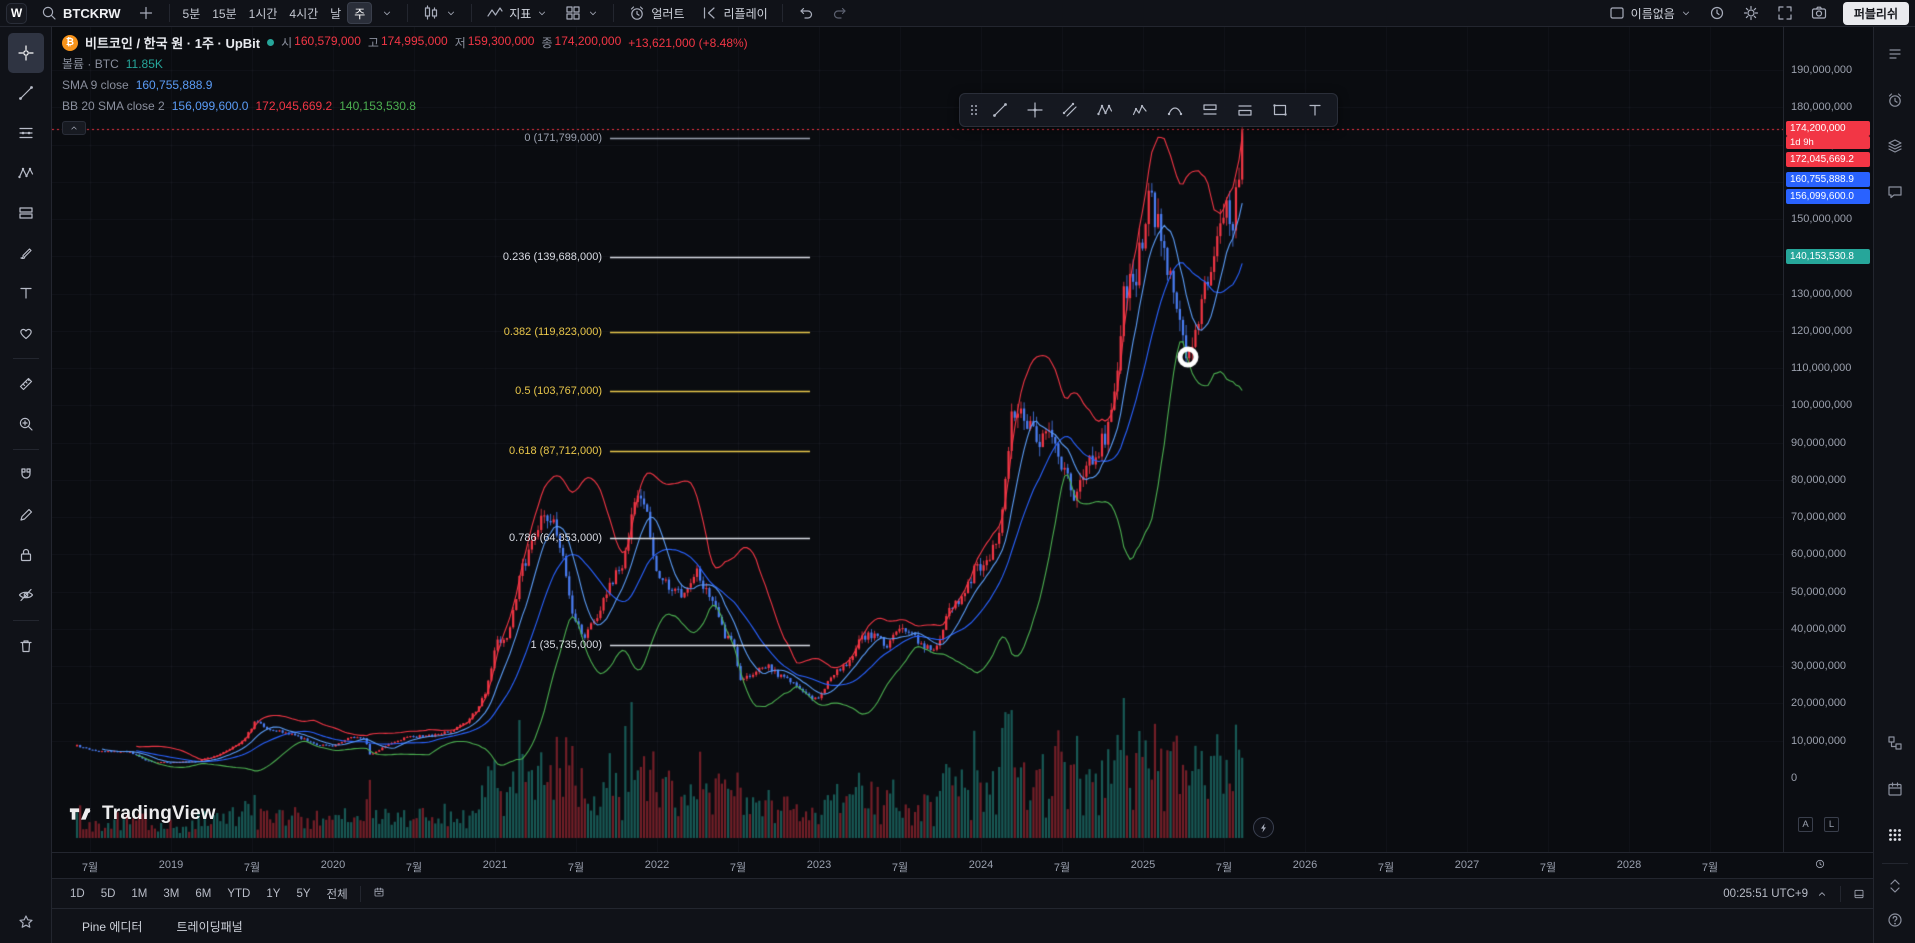 The height and width of the screenshot is (943, 1915). Describe the element at coordinates (25, 53) in the screenshot. I see `crosshair-tool` at that location.